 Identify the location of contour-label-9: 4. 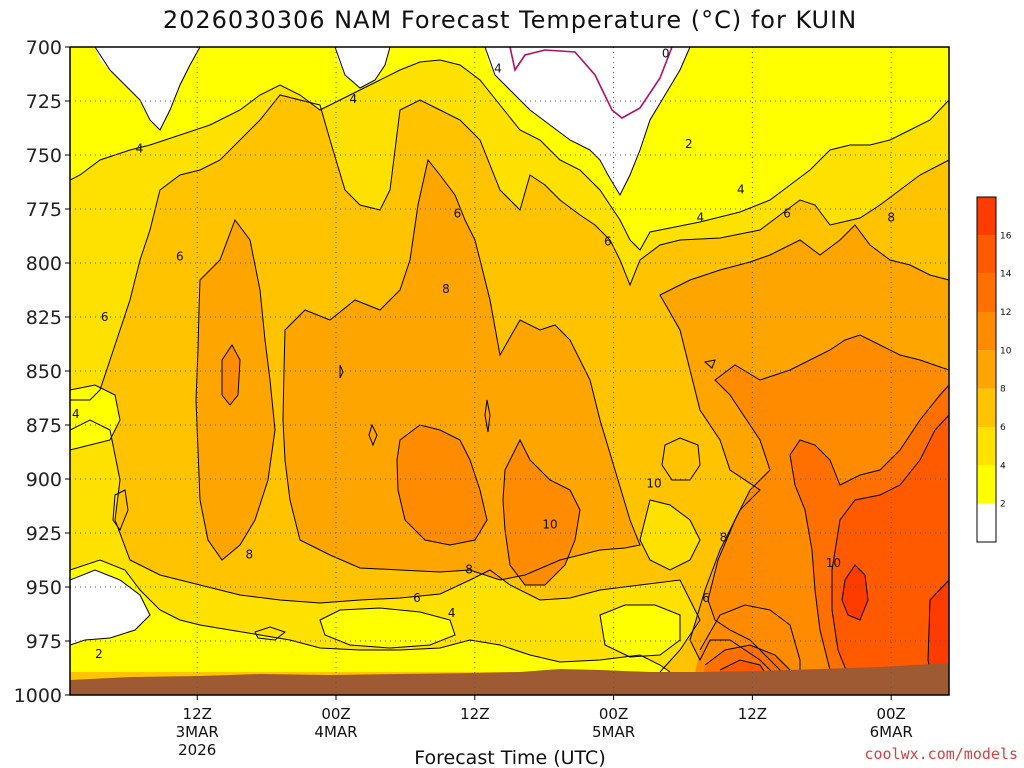
(76, 414).